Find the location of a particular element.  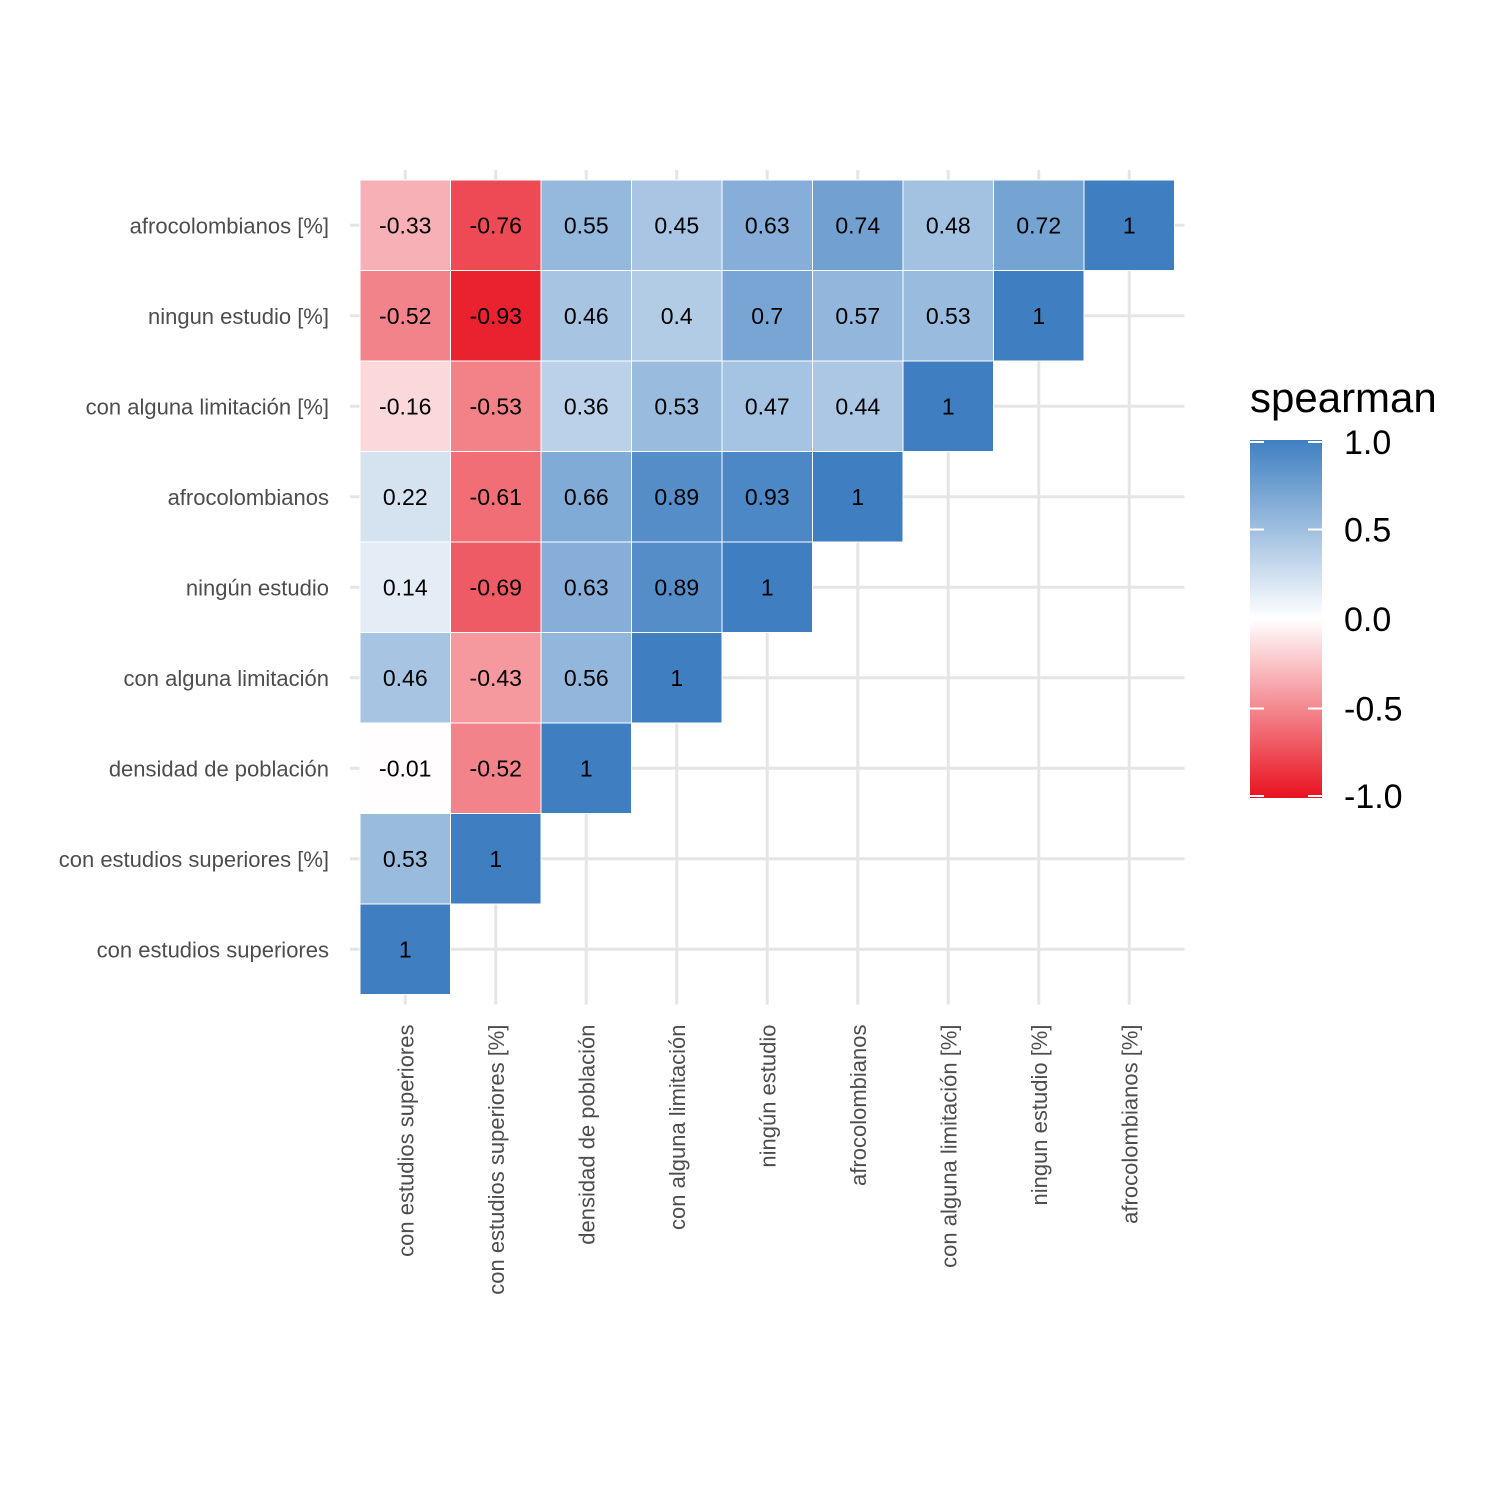

cell-value-label: -0.16 is located at coordinates (405, 406).